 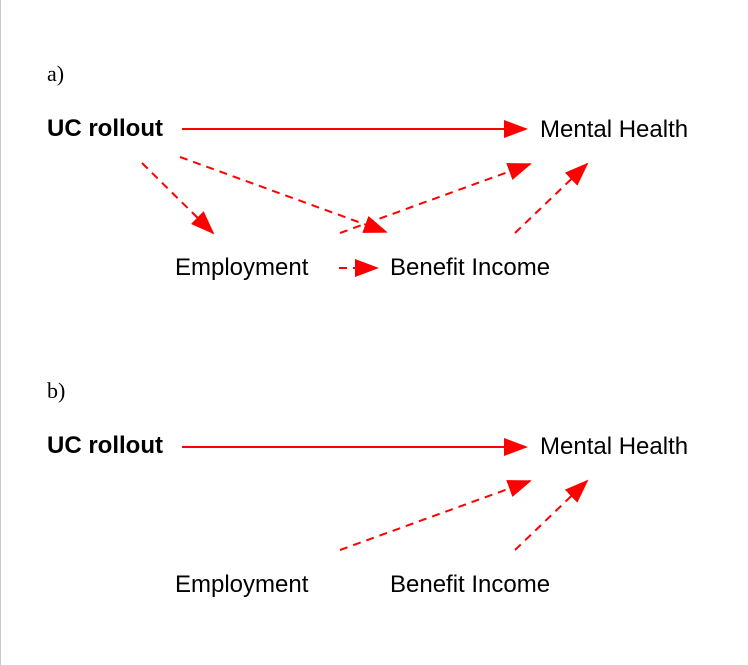 I want to click on panel-b-label: b), so click(x=56, y=390).